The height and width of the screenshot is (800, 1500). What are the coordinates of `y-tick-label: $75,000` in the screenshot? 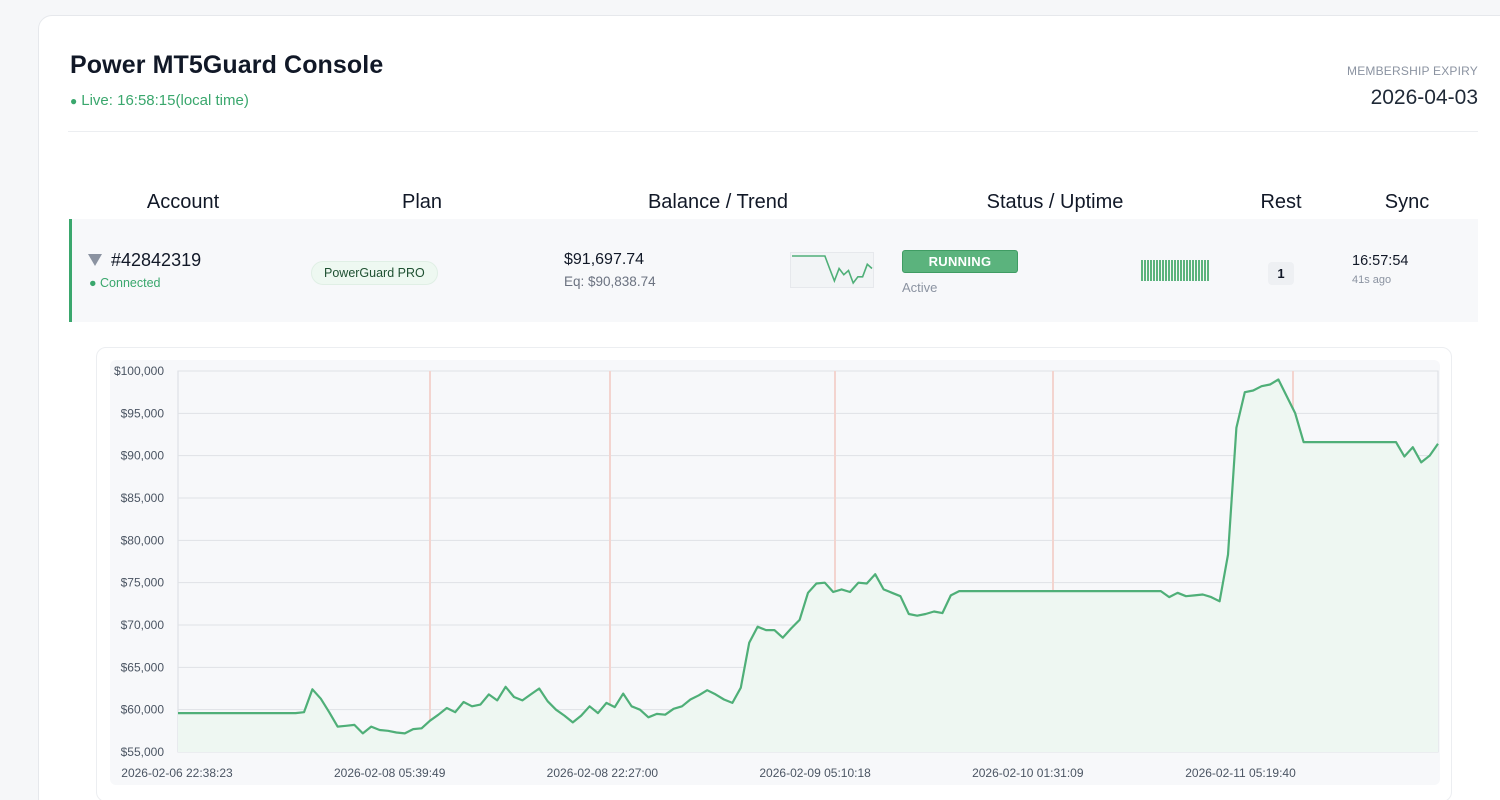 It's located at (143, 583).